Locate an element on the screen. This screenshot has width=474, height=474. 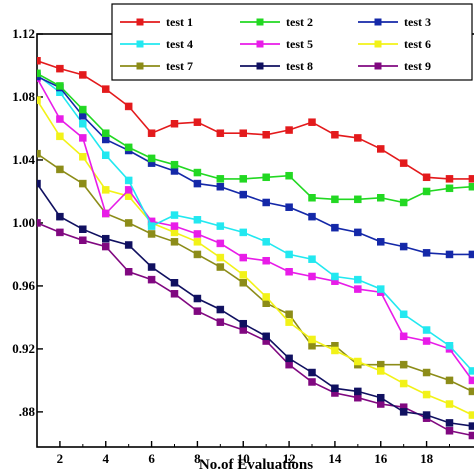
y-tick-label: 1.12 is located at coordinates (23, 33).